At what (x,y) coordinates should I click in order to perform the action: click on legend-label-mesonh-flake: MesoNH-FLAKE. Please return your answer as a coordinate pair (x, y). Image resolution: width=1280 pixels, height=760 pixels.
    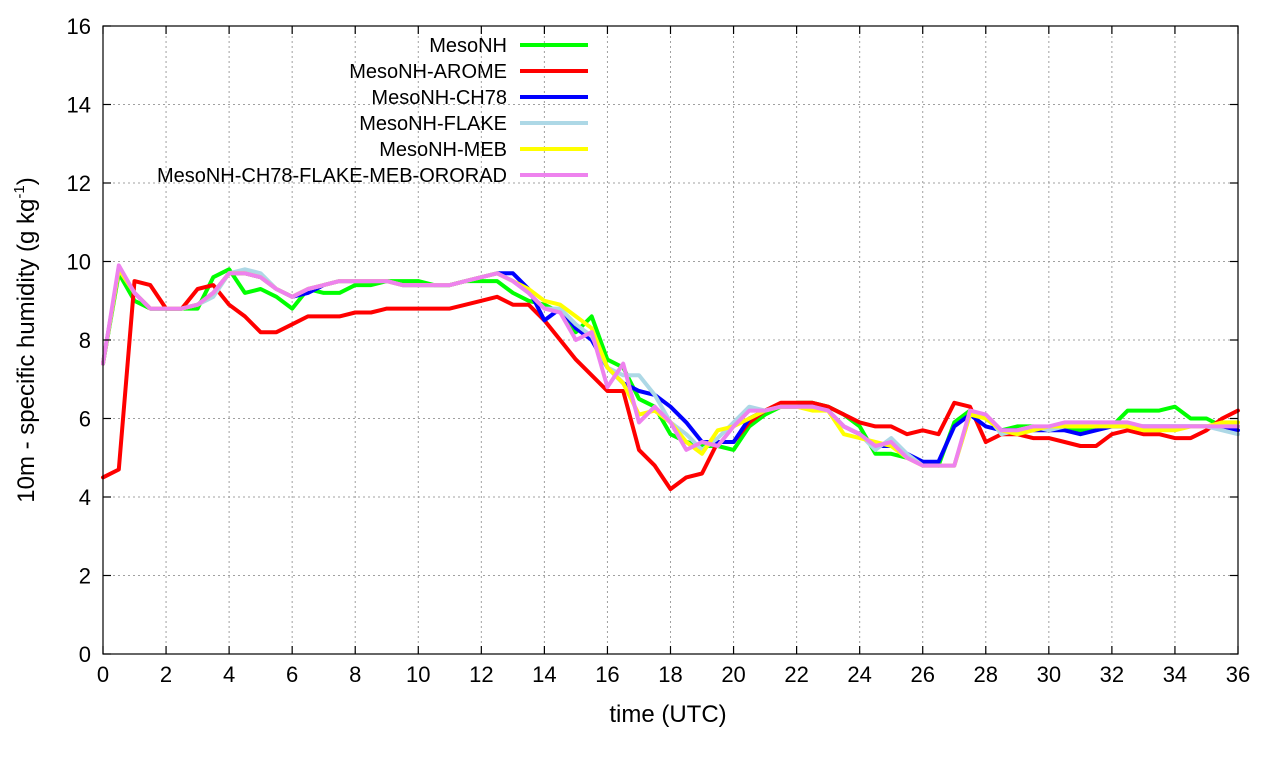
    Looking at the image, I should click on (433, 124).